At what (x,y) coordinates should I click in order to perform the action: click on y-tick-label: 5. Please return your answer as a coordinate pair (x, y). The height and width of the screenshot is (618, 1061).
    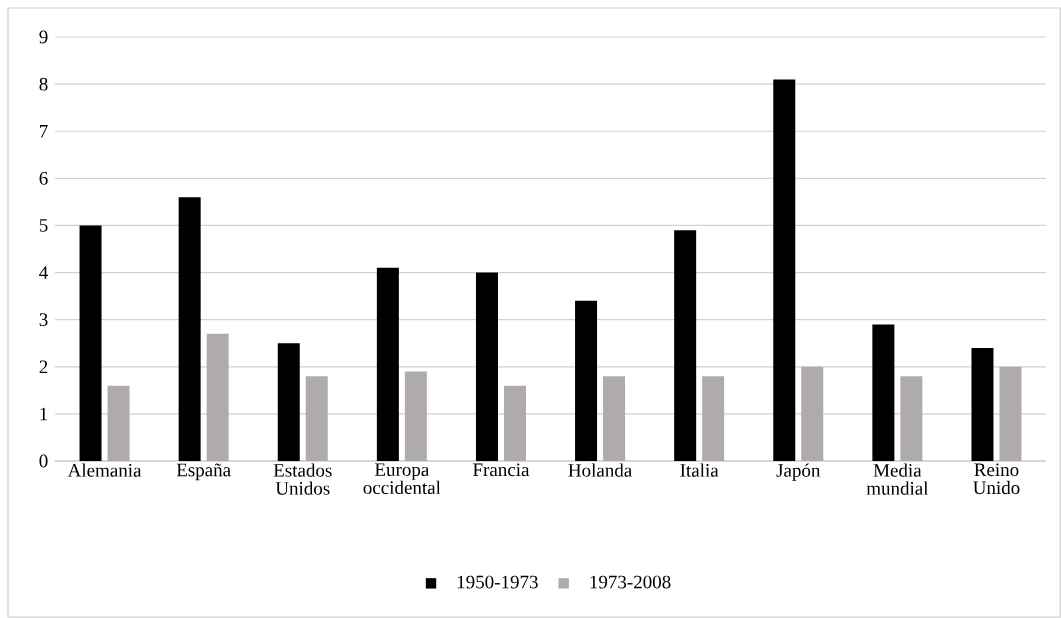
    Looking at the image, I should click on (43, 225).